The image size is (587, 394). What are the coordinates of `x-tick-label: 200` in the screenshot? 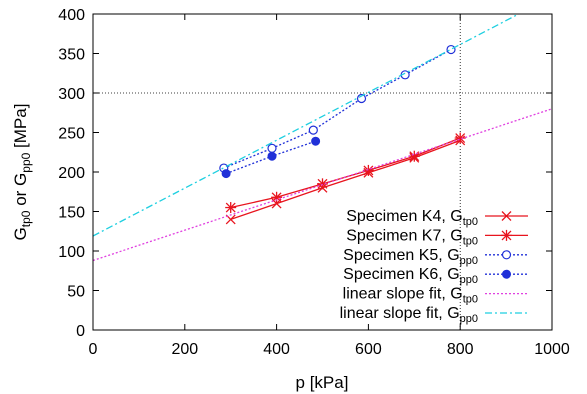 It's located at (184, 349).